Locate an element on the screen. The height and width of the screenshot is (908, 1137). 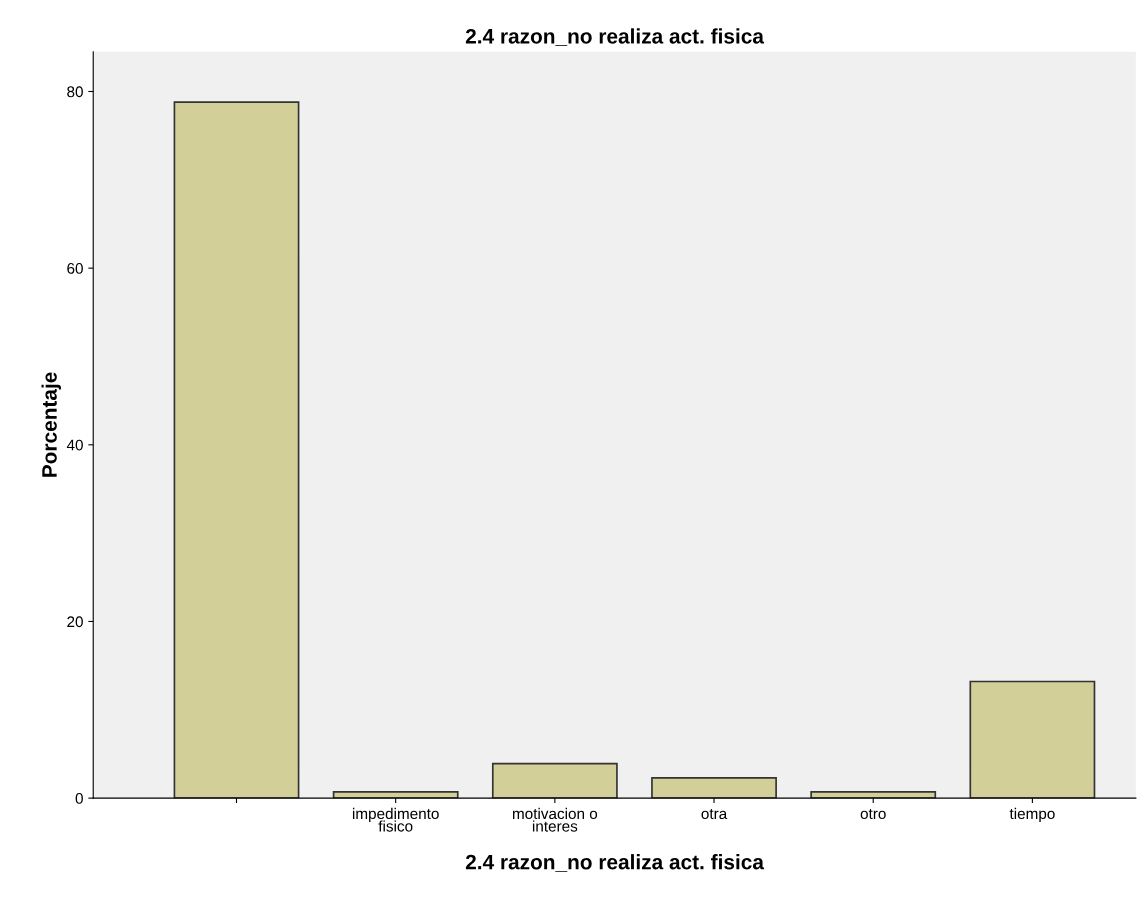
x-axis-title: 2.4 razon_no realiza act. fisica is located at coordinates (615, 863).